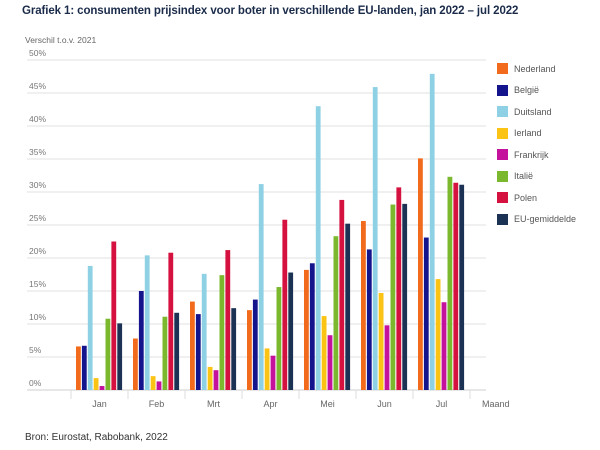 The height and width of the screenshot is (450, 600). What do you see at coordinates (102, 388) in the screenshot?
I see `bar-frankrijk-jan` at bounding box center [102, 388].